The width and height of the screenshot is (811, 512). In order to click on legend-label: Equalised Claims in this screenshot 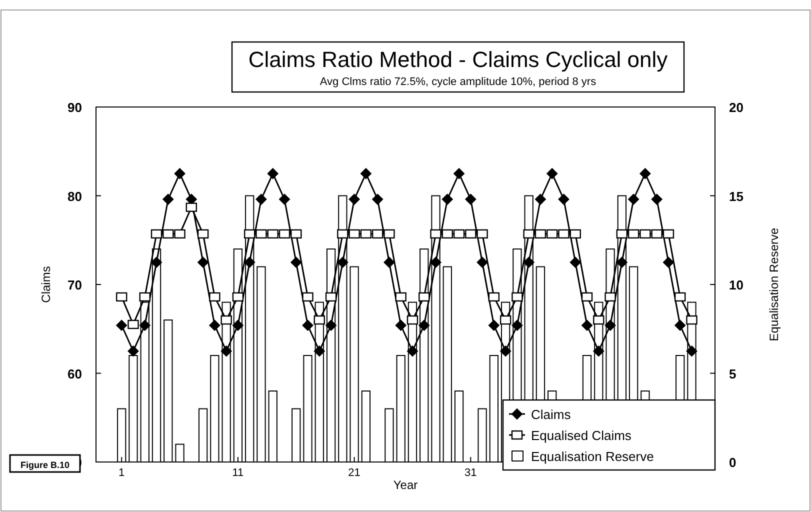, I will do `click(581, 435)`.